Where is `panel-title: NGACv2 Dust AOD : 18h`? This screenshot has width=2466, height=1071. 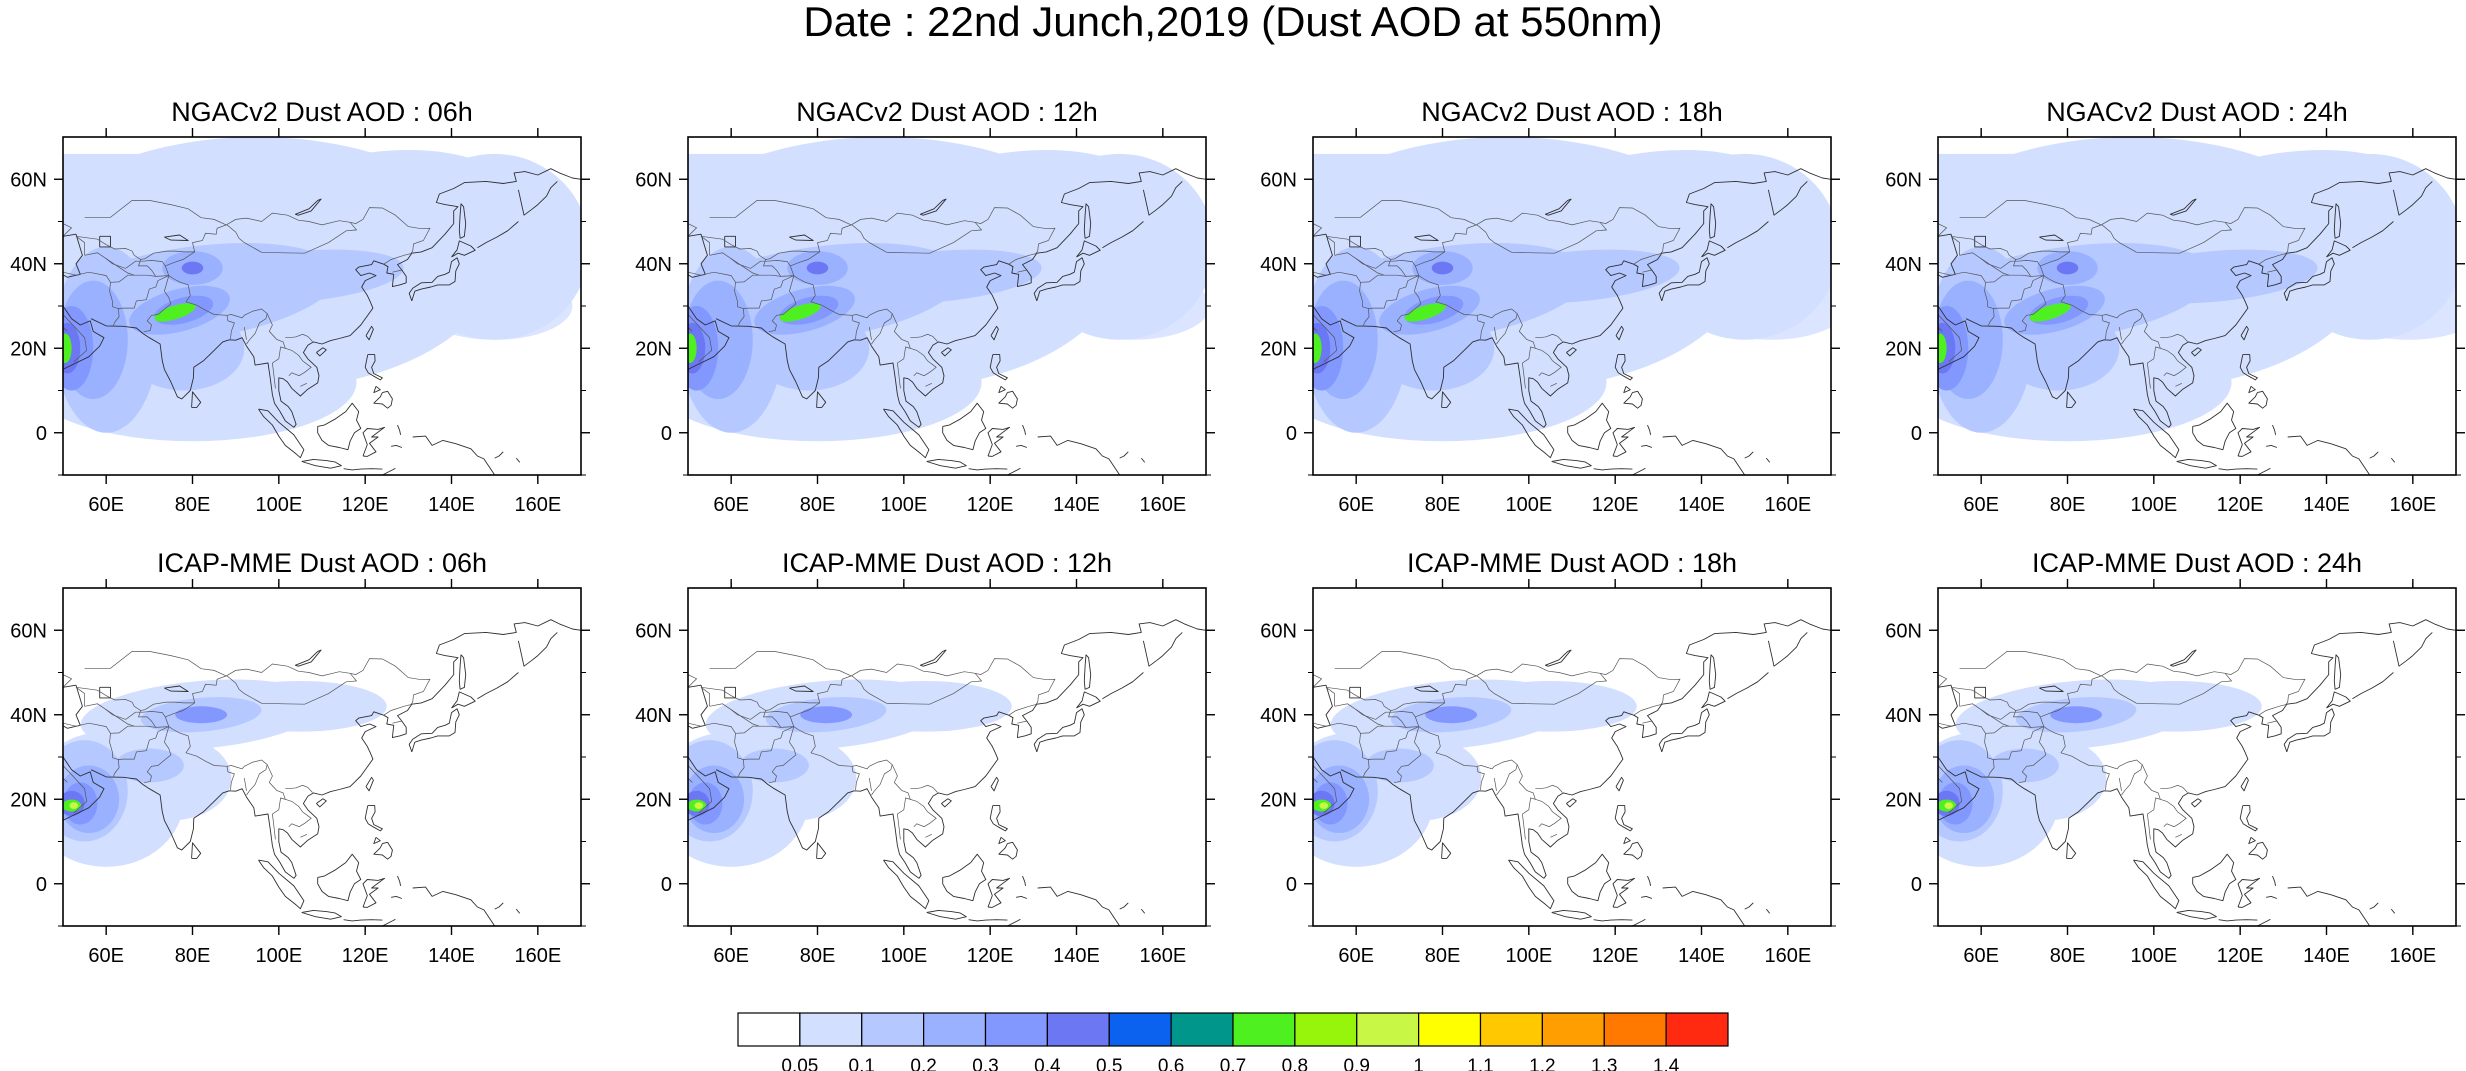 panel-title: NGACv2 Dust AOD : 18h is located at coordinates (1572, 112).